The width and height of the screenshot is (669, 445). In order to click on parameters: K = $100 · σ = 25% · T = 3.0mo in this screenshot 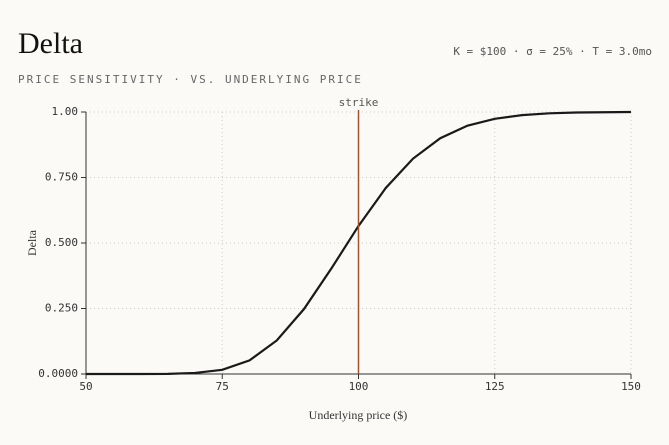, I will do `click(552, 51)`.